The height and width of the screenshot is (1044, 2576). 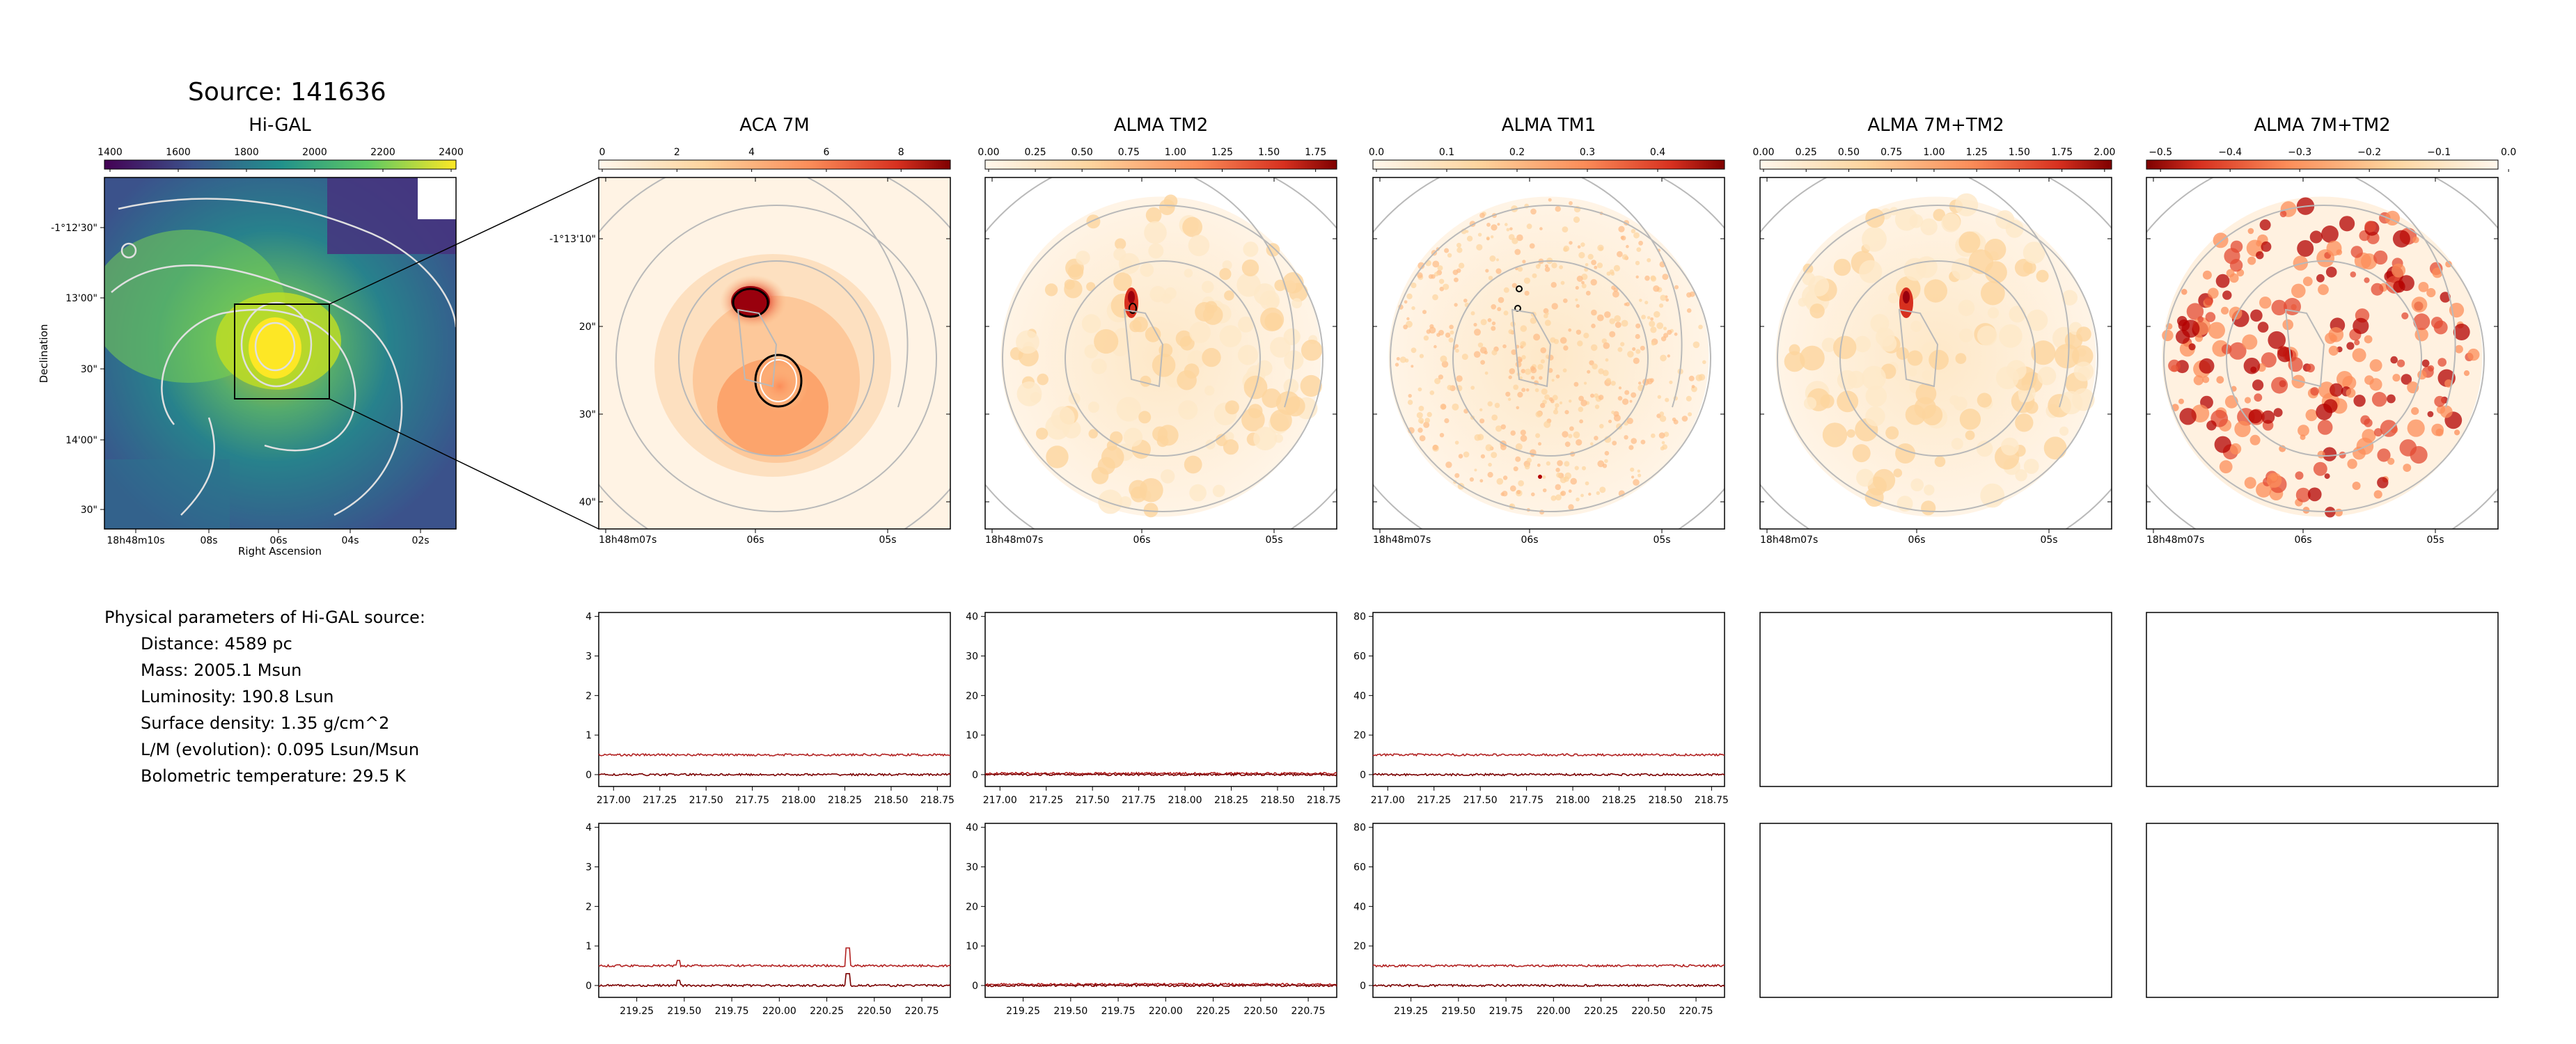 What do you see at coordinates (972, 867) in the screenshot?
I see `y-tick-label: 30` at bounding box center [972, 867].